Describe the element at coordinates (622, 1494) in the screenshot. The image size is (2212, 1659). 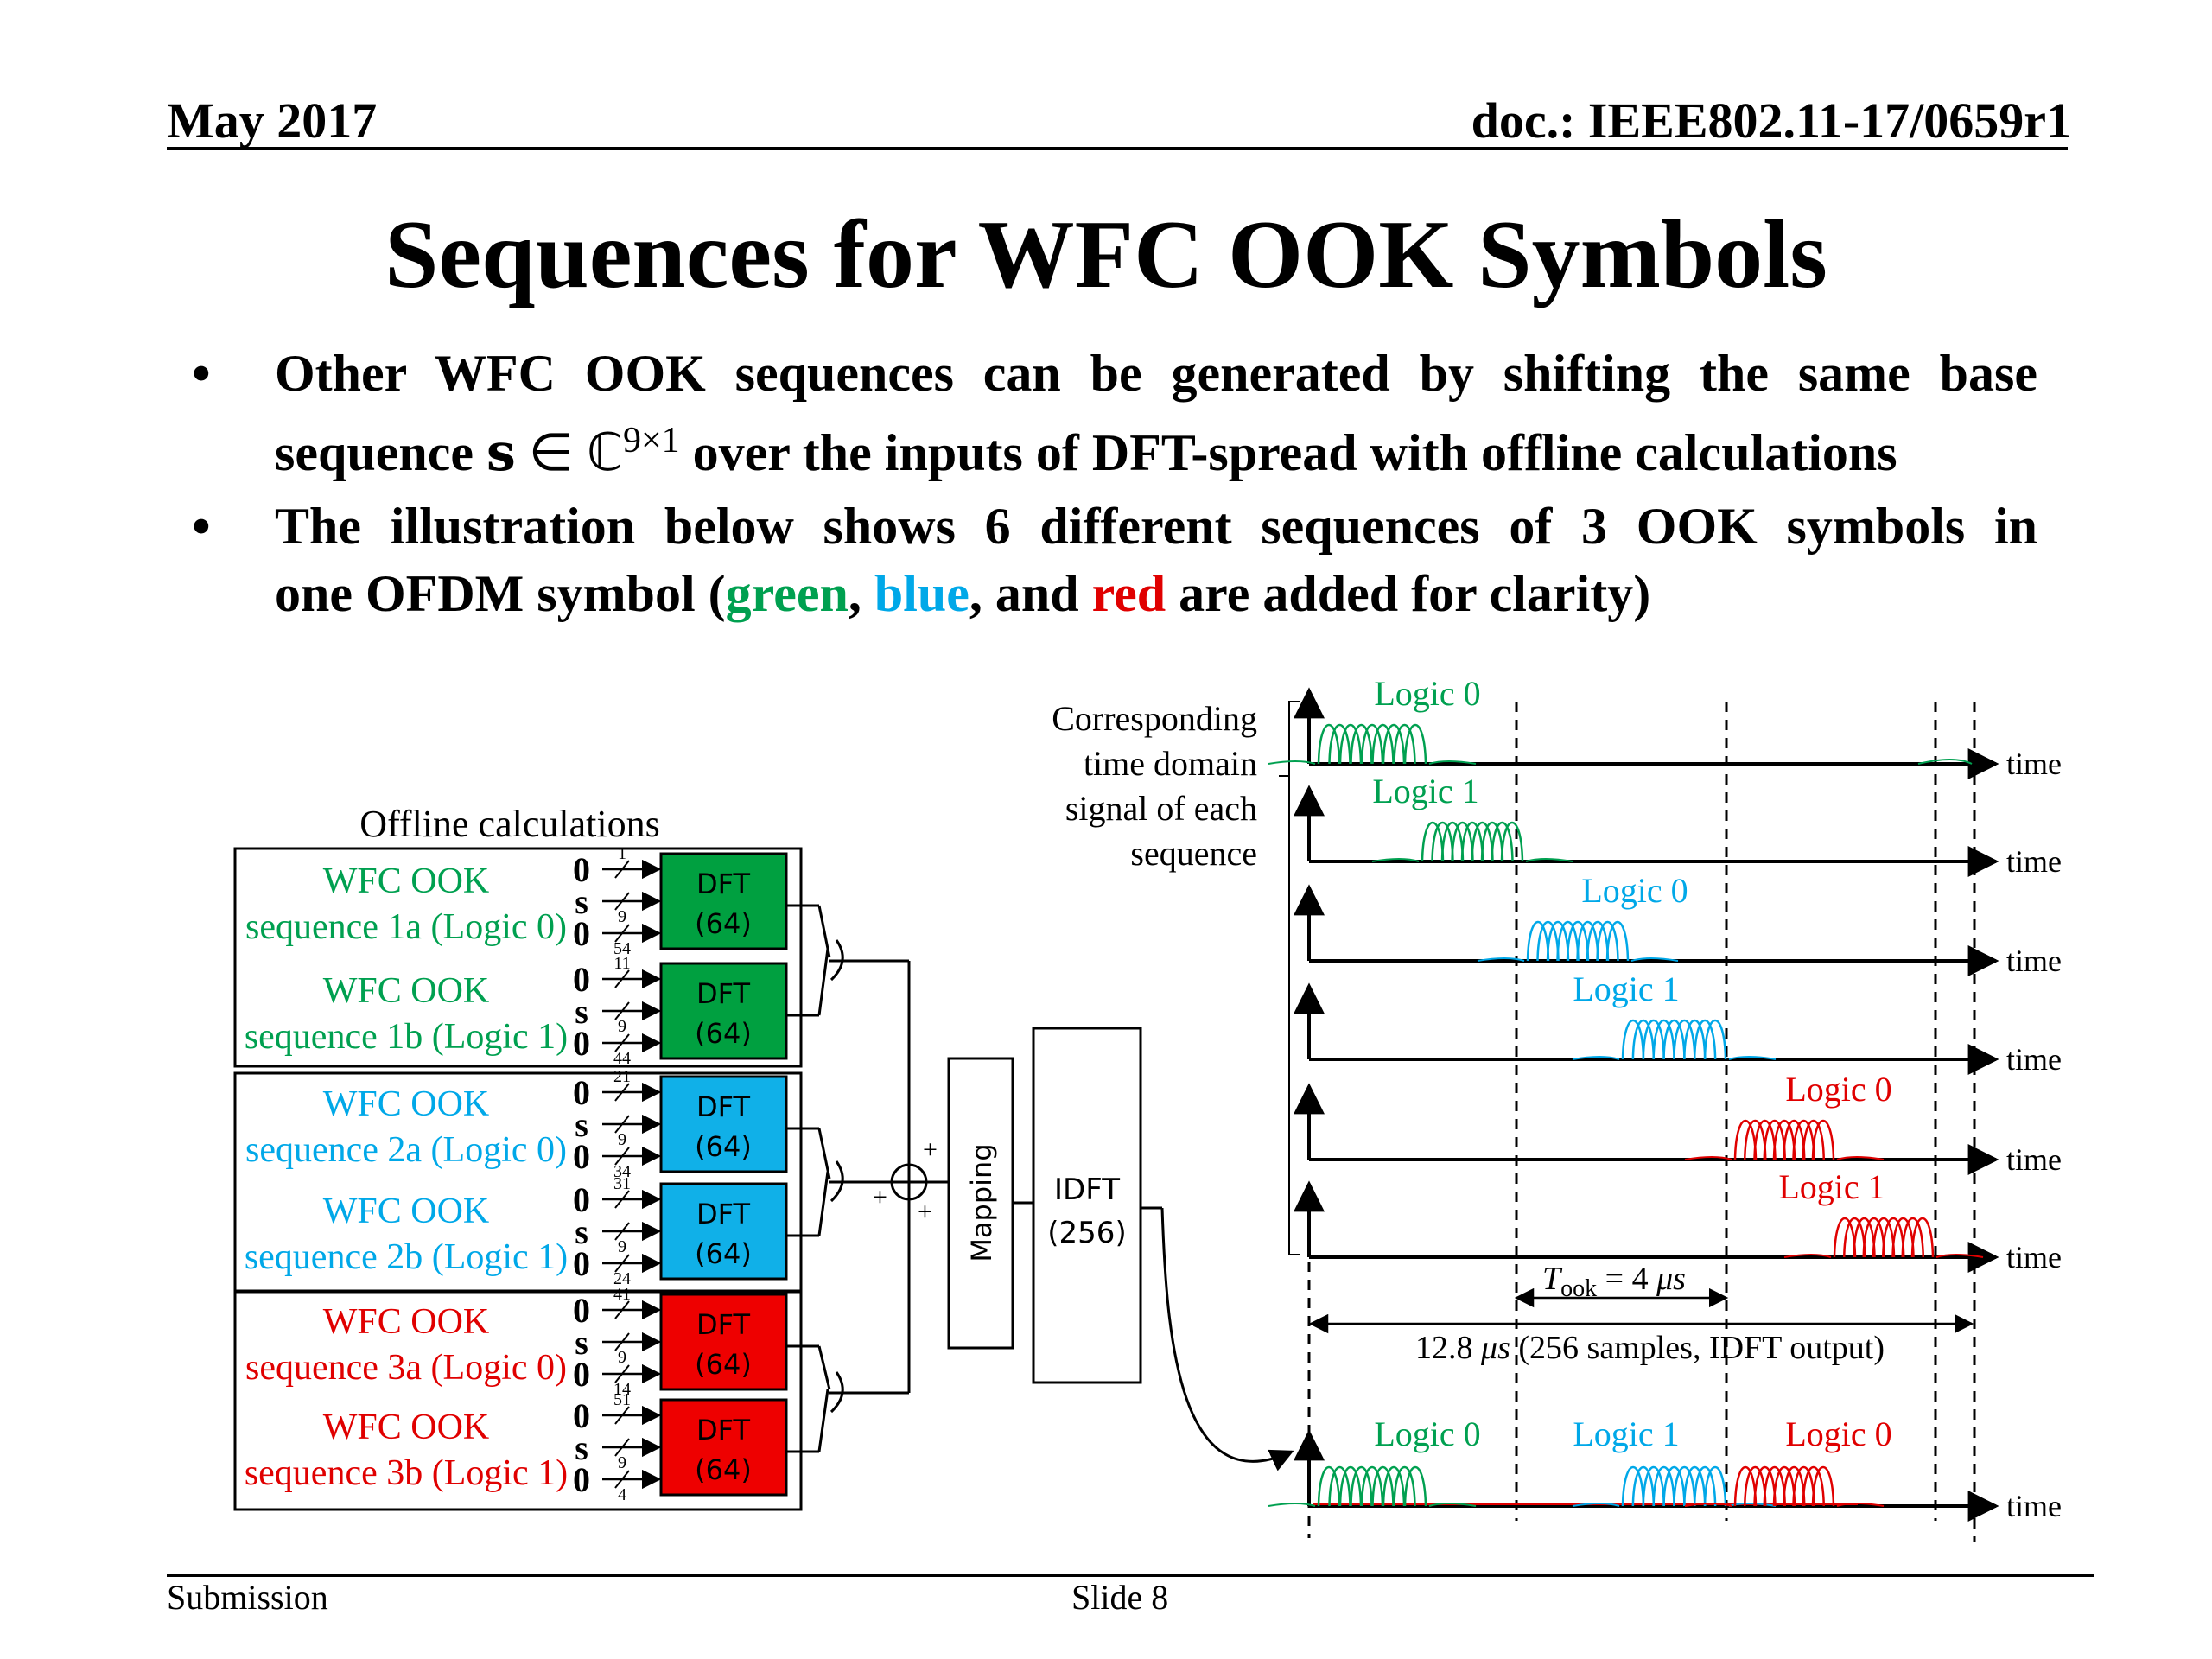
I see `input-count: 4` at that location.